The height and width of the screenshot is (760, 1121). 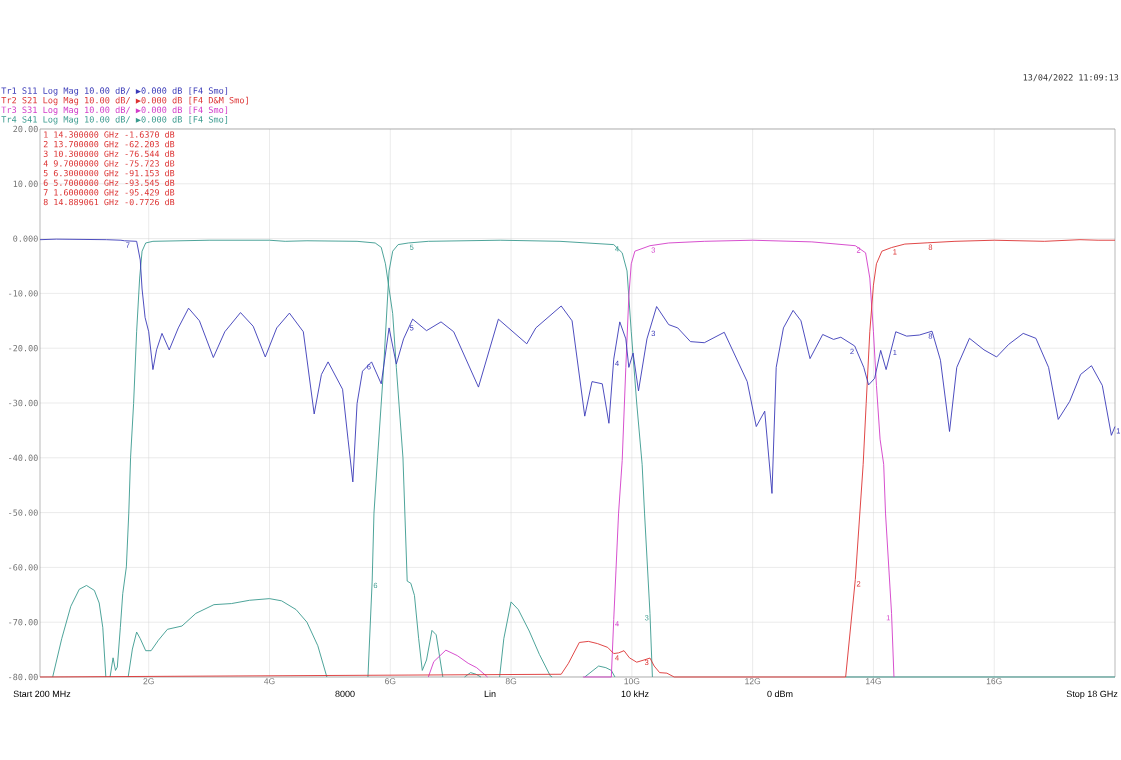 What do you see at coordinates (345, 694) in the screenshot?
I see `text: 8000` at bounding box center [345, 694].